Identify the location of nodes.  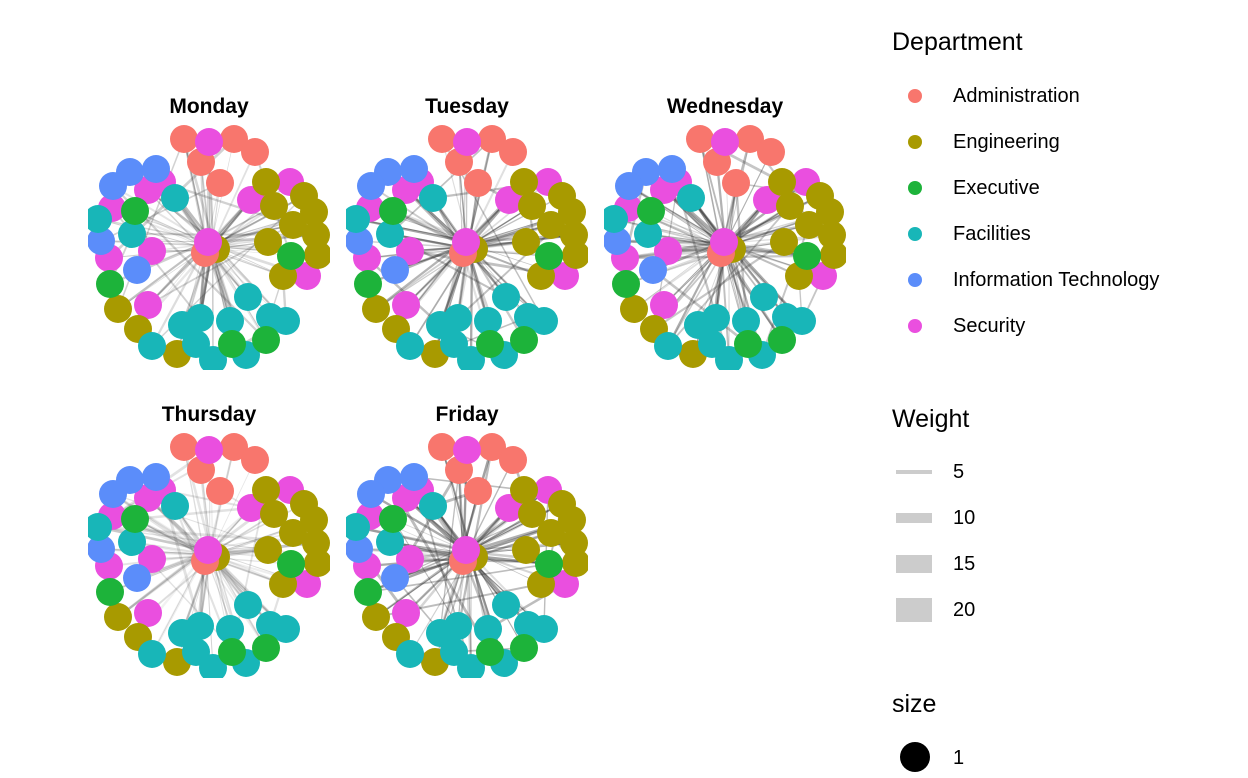
(208, 249).